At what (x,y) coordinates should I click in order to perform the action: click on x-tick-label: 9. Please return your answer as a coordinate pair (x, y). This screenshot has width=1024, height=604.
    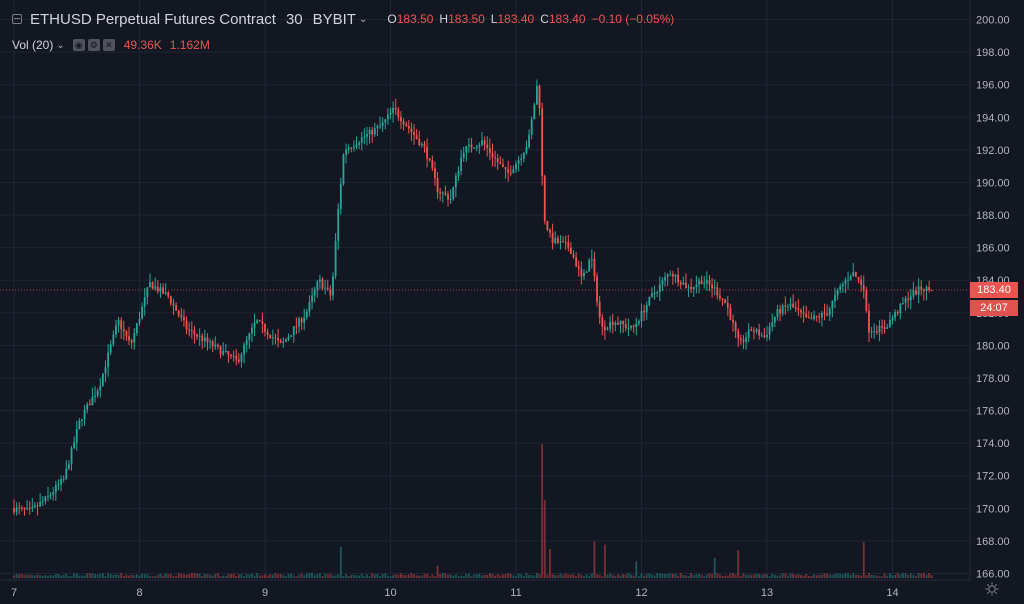
    Looking at the image, I should click on (265, 593).